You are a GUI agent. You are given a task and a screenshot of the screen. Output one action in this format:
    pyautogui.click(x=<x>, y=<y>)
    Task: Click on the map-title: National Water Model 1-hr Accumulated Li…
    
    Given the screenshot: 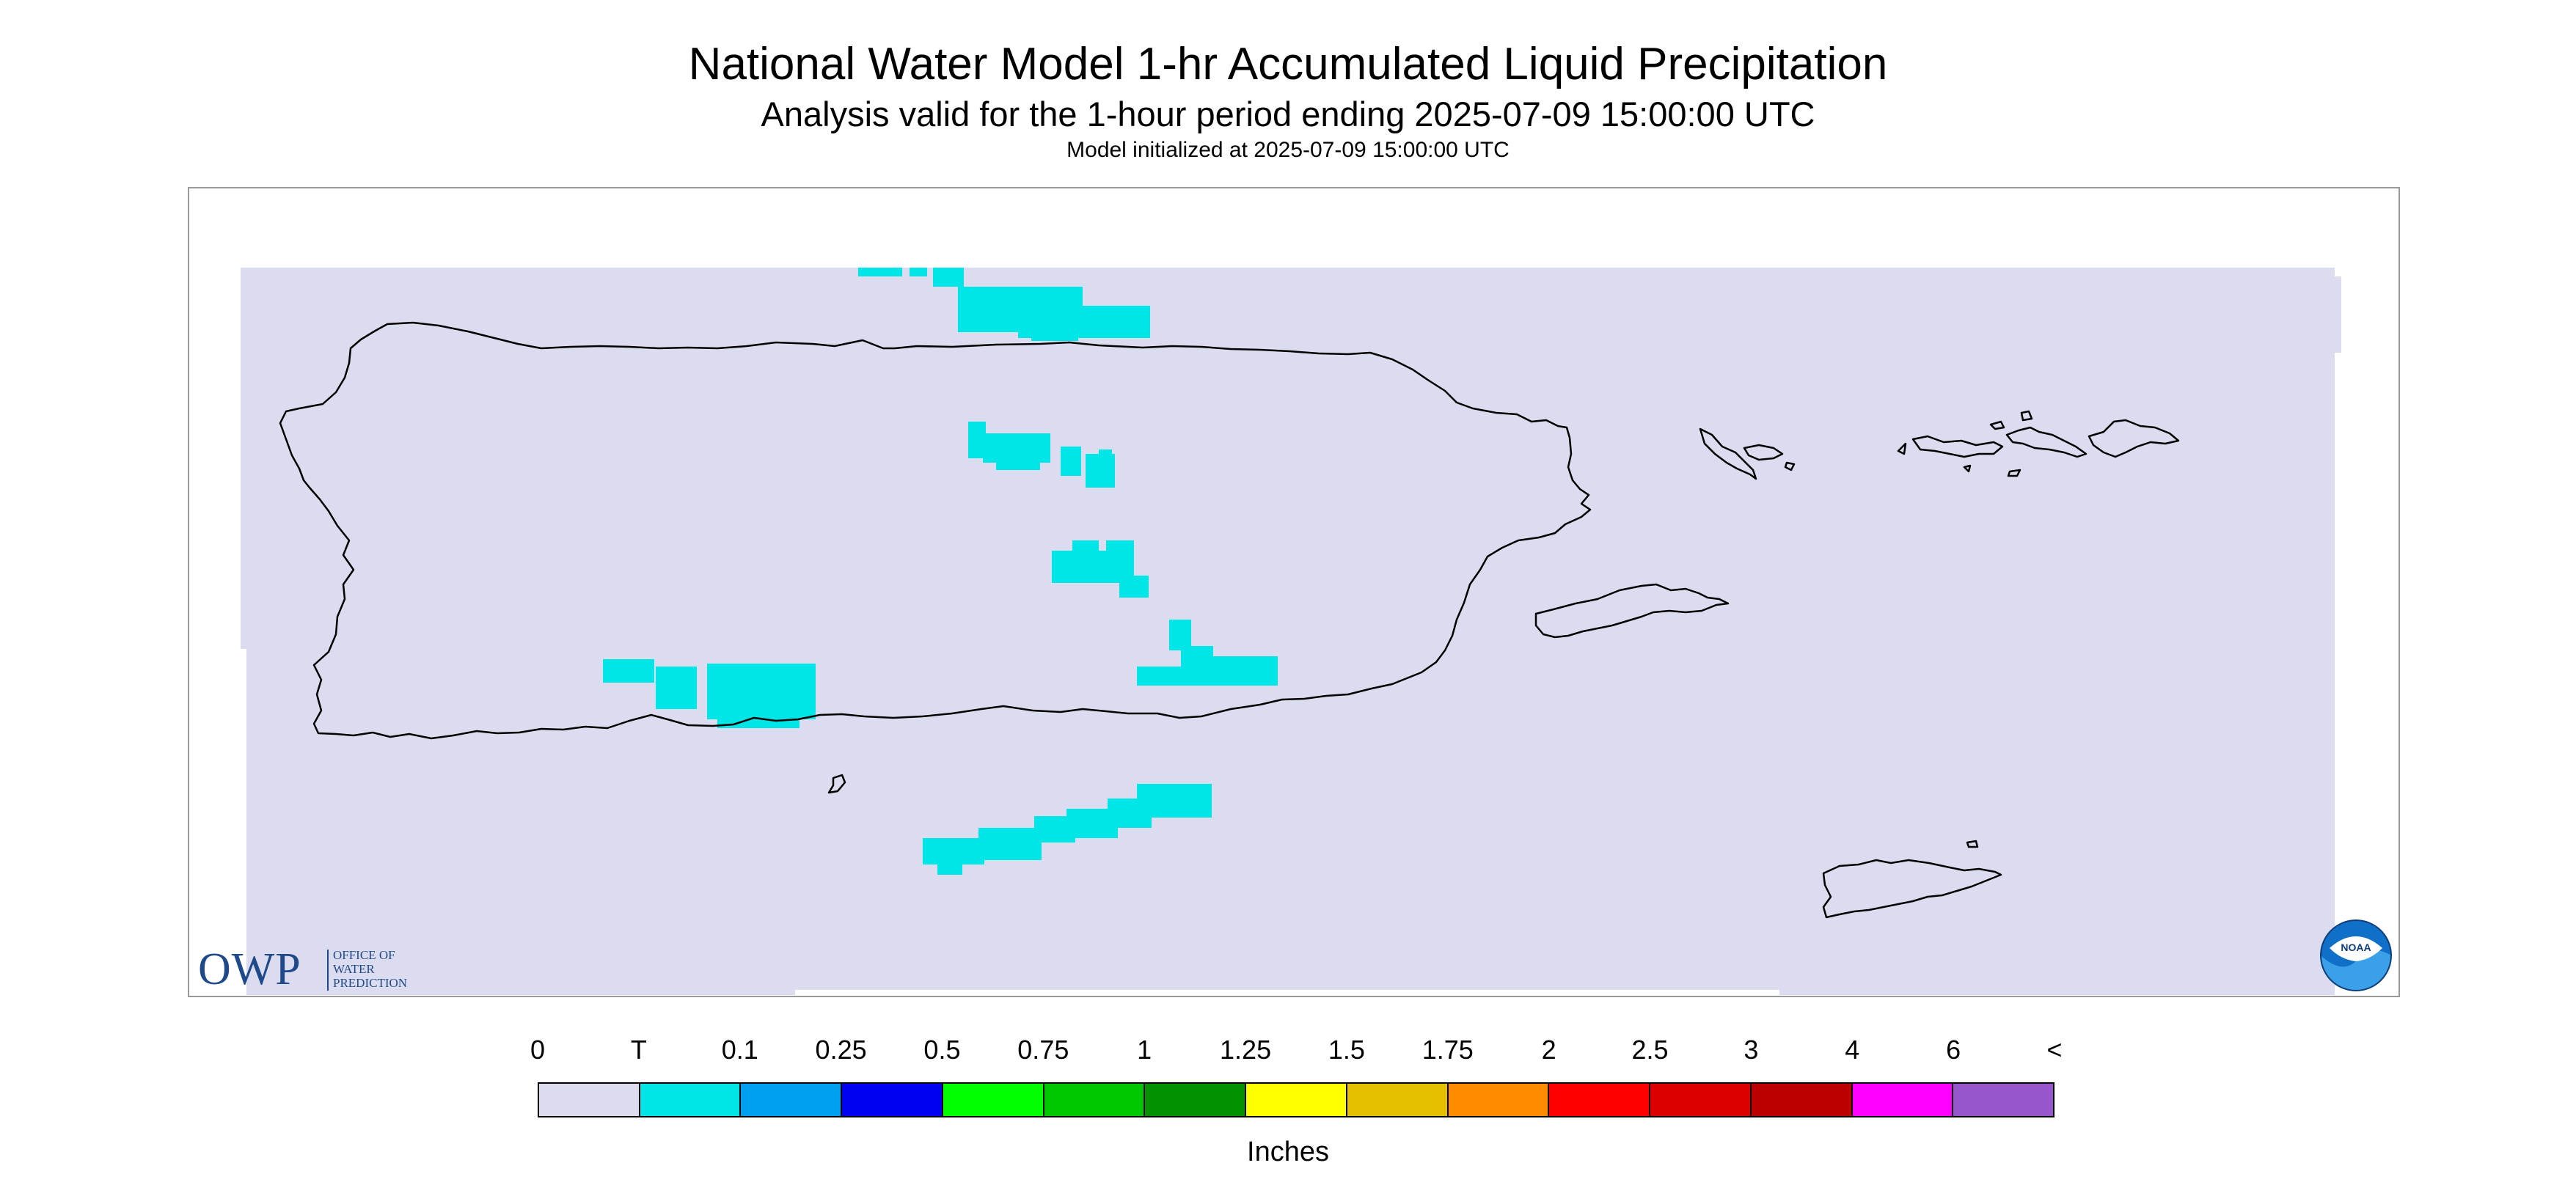 What is the action you would take?
    pyautogui.click(x=1288, y=64)
    